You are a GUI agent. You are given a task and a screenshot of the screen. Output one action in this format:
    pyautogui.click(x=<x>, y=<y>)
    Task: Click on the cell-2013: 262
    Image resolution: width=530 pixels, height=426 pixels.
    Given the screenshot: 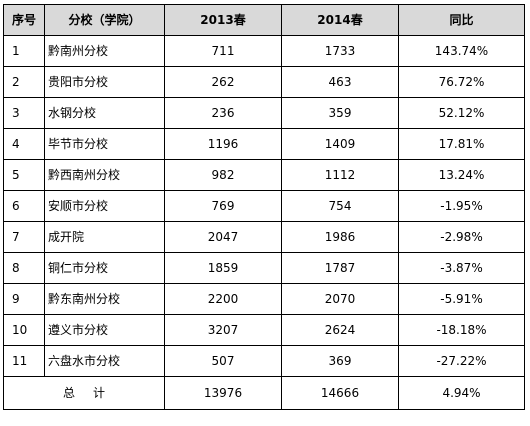 What is the action you would take?
    pyautogui.click(x=223, y=82)
    